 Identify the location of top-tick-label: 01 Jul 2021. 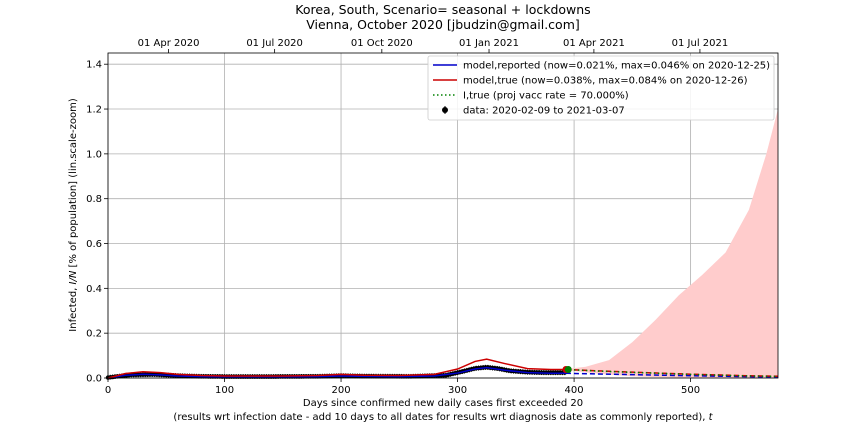
(700, 43).